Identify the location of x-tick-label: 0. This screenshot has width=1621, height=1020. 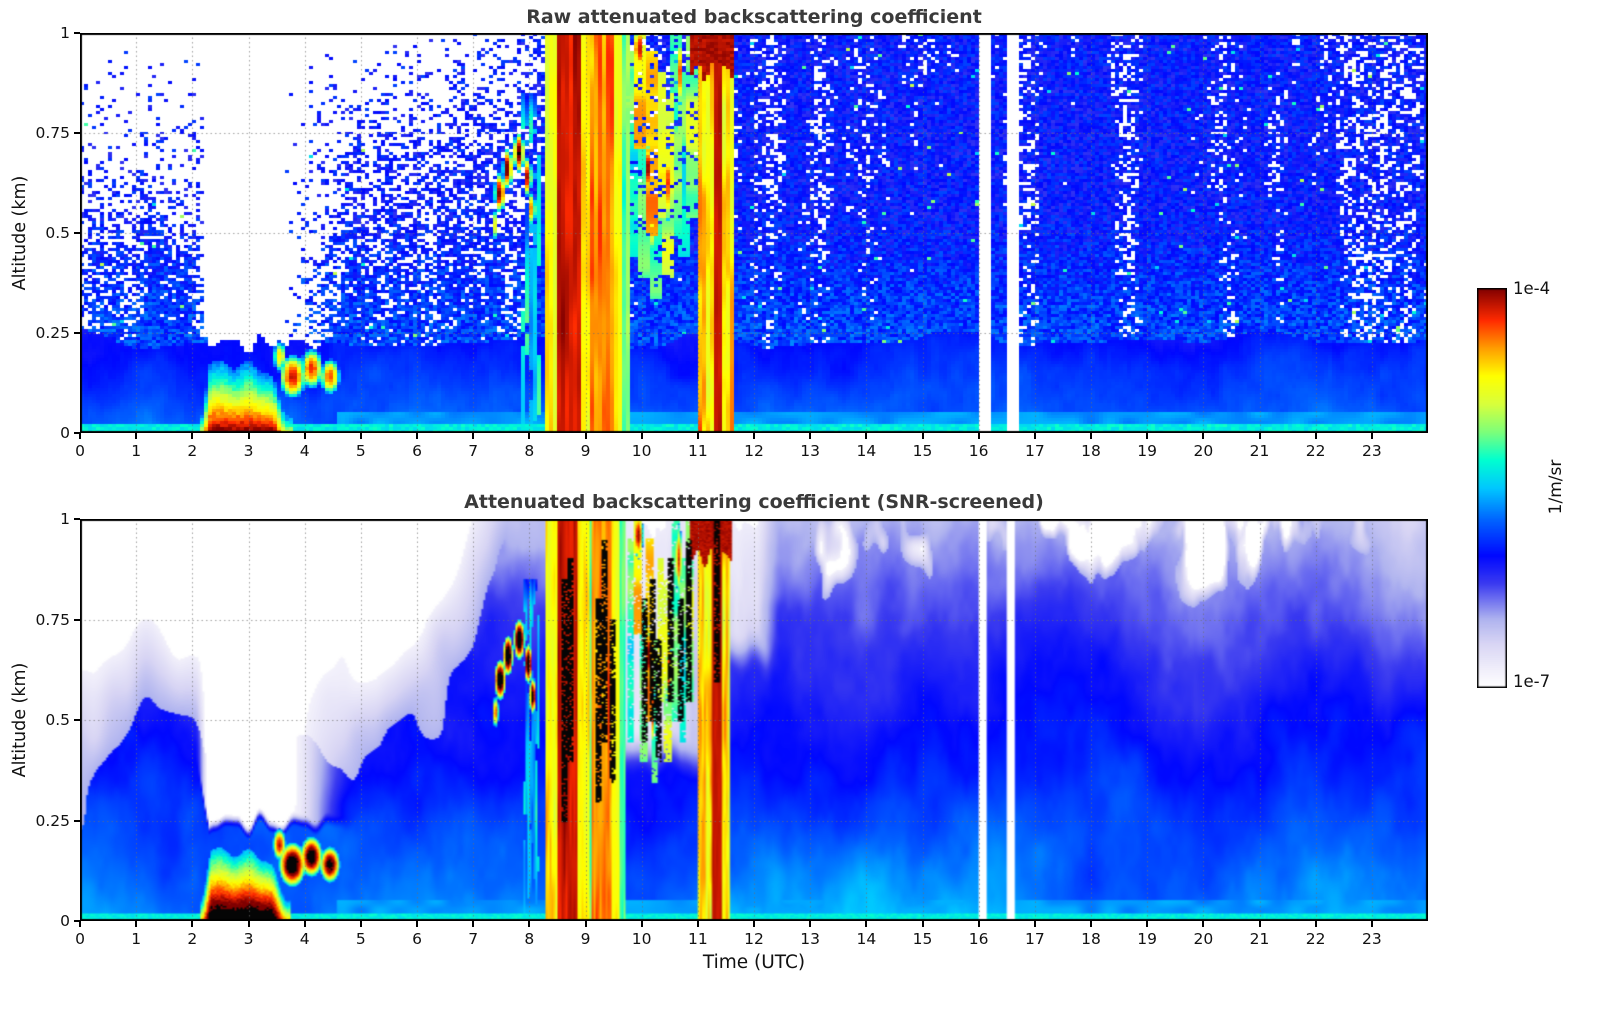
(80, 451).